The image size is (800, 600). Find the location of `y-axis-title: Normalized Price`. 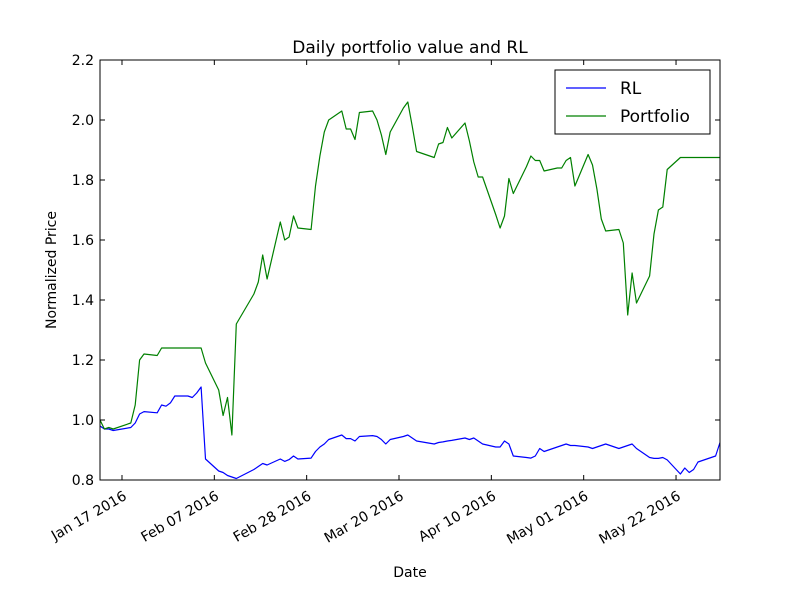

y-axis-title: Normalized Price is located at coordinates (52, 270).